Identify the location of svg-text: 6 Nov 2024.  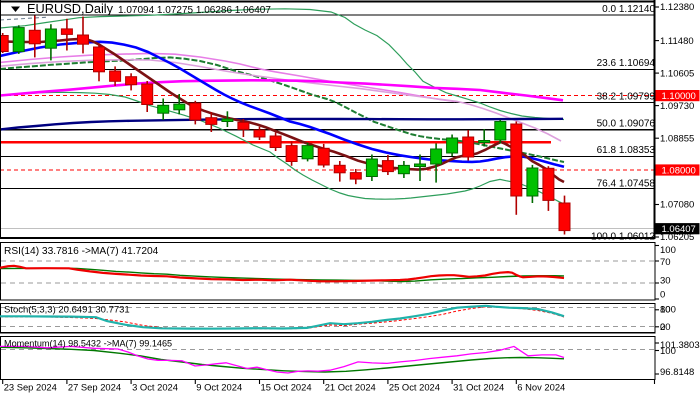
(541, 387).